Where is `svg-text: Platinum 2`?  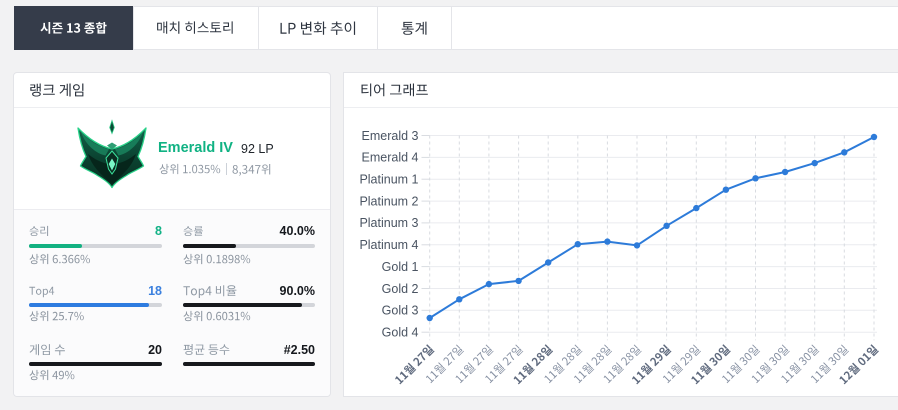 svg-text: Platinum 2 is located at coordinates (388, 201).